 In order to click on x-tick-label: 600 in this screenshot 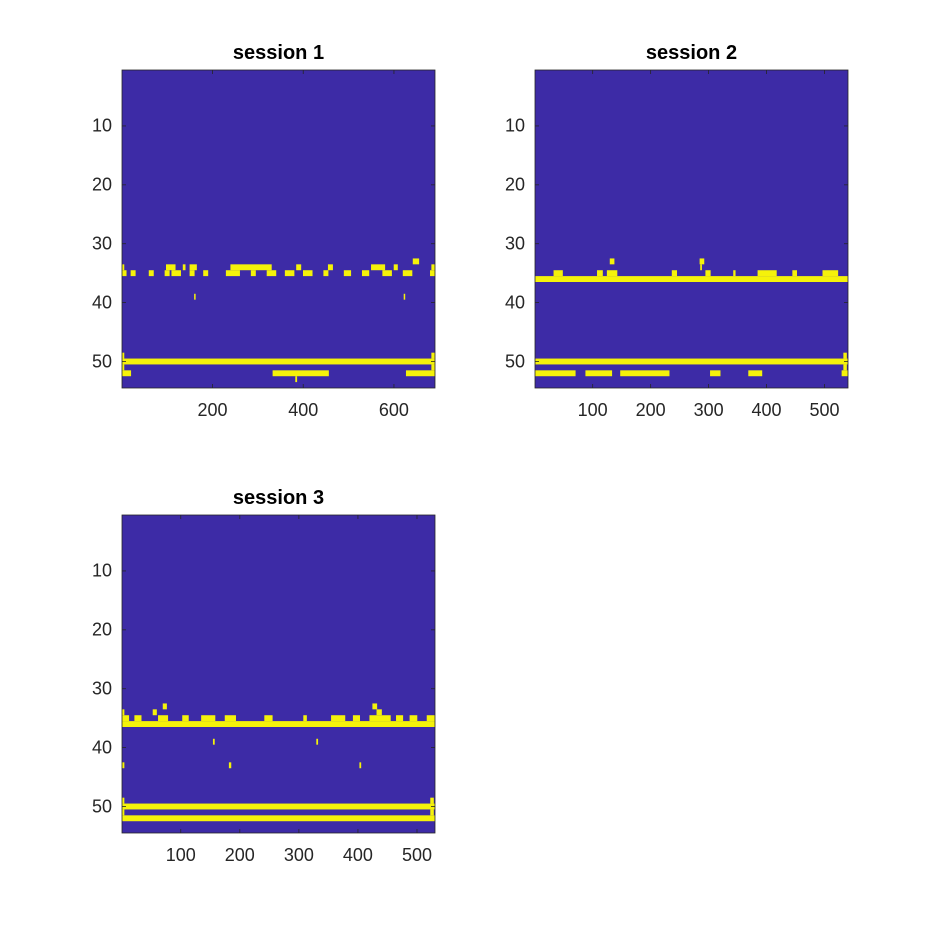, I will do `click(393, 410)`.